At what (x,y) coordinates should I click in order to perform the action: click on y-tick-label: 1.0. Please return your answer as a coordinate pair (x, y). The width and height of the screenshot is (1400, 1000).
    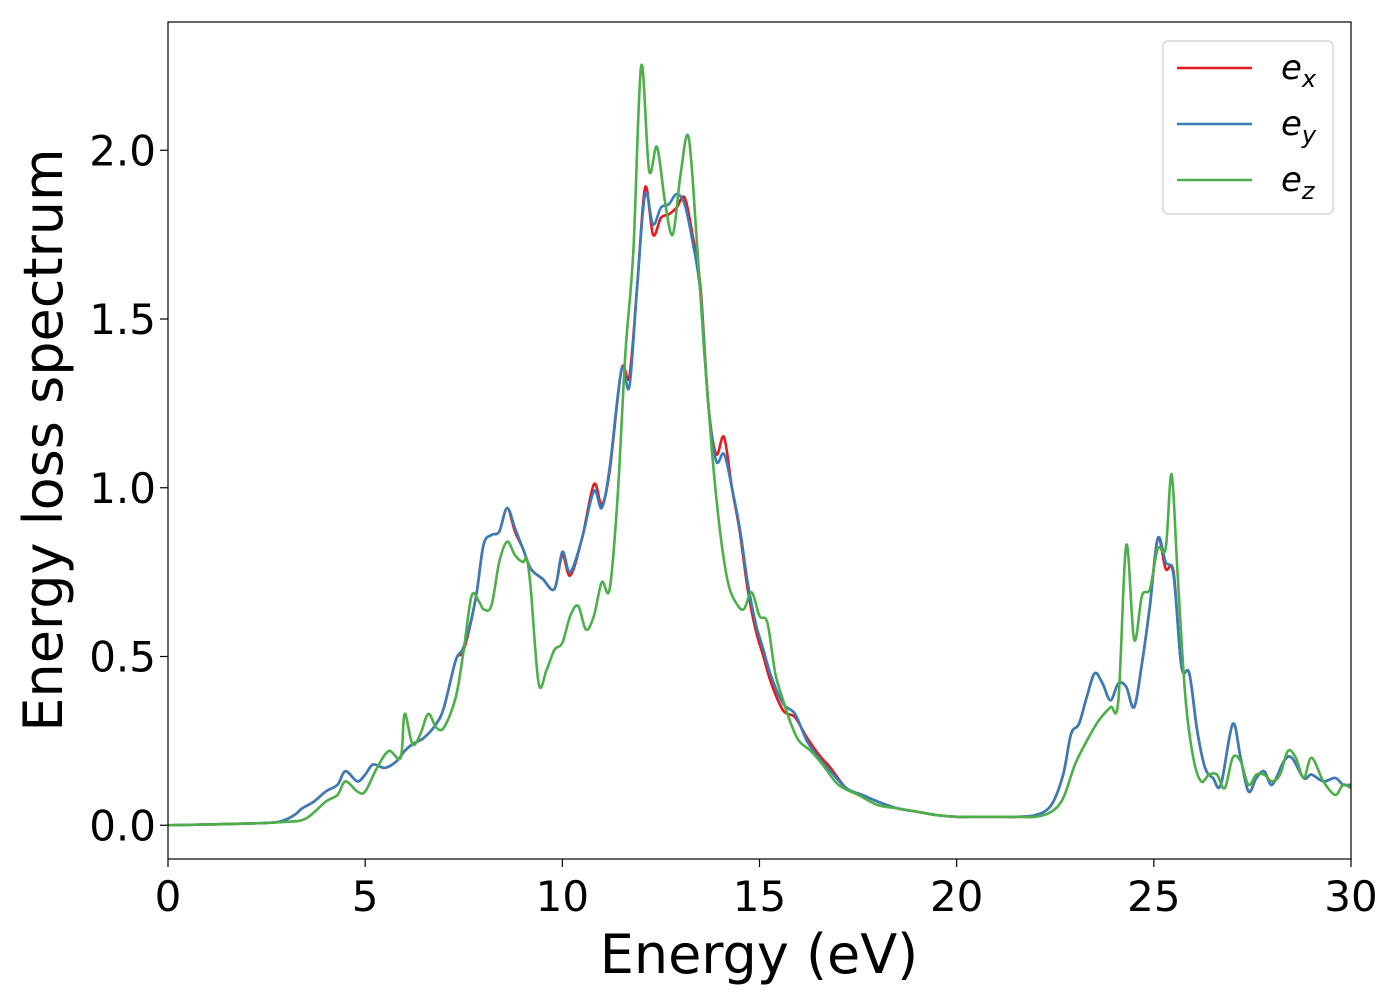
    Looking at the image, I should click on (122, 488).